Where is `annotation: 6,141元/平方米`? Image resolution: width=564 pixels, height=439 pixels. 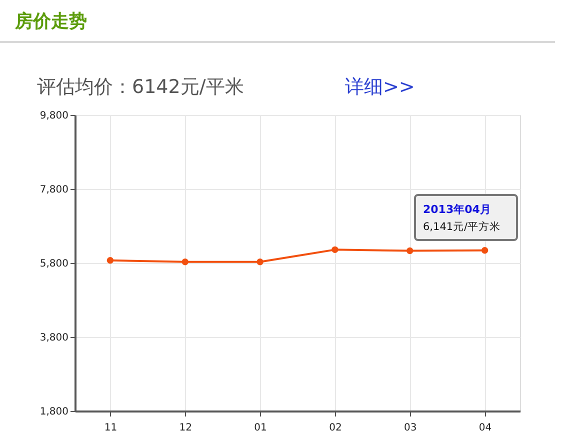
annotation: 6,141元/平方米 is located at coordinates (462, 226).